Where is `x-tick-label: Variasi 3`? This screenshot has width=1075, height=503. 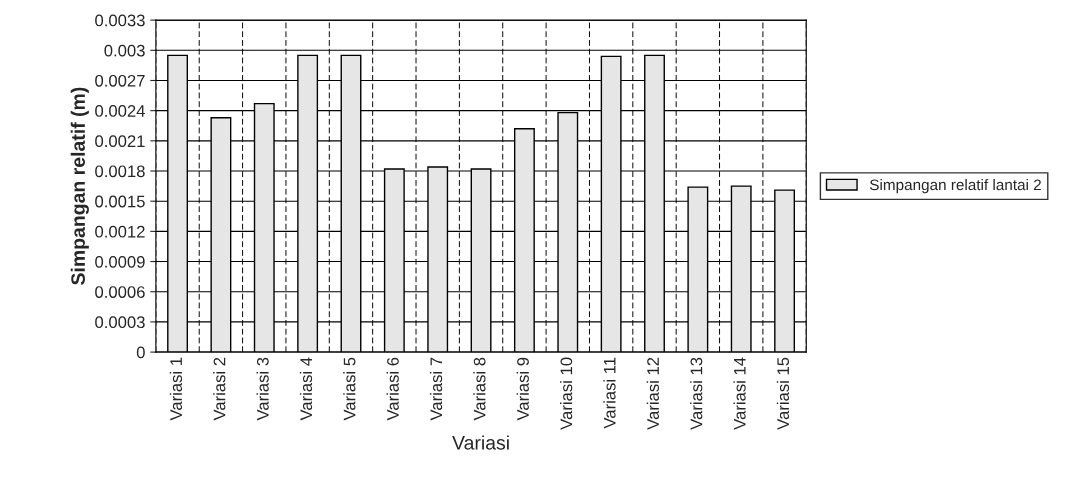 x-tick-label: Variasi 3 is located at coordinates (262, 389).